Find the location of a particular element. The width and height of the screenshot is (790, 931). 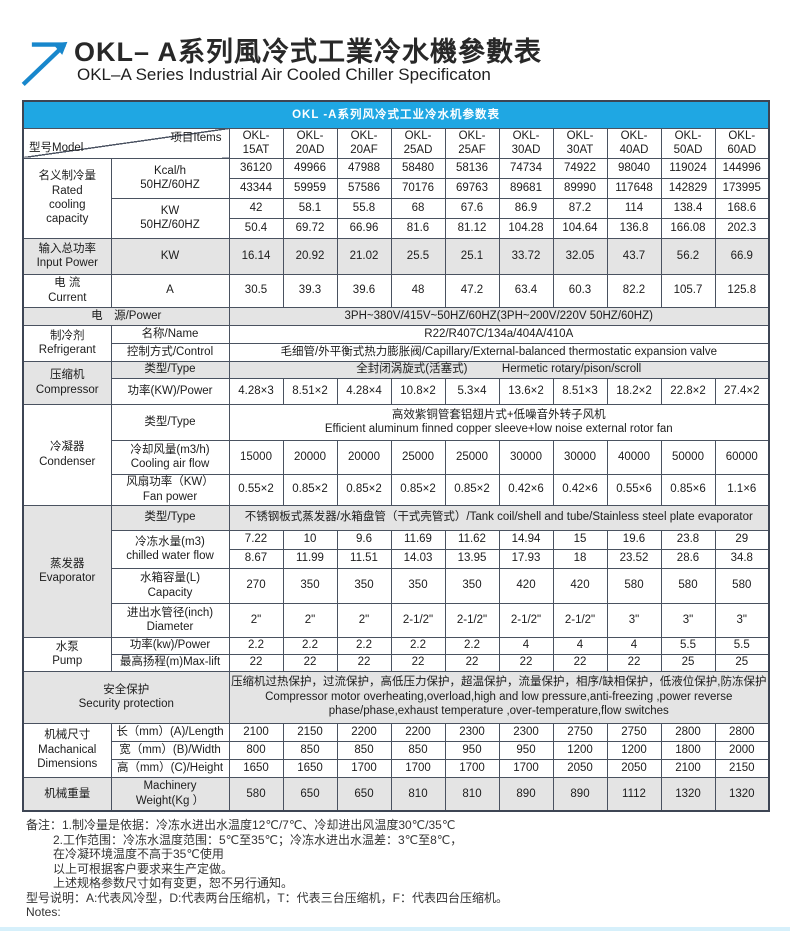

rated-kw-50hz-value-9: 168.6 is located at coordinates (742, 208).